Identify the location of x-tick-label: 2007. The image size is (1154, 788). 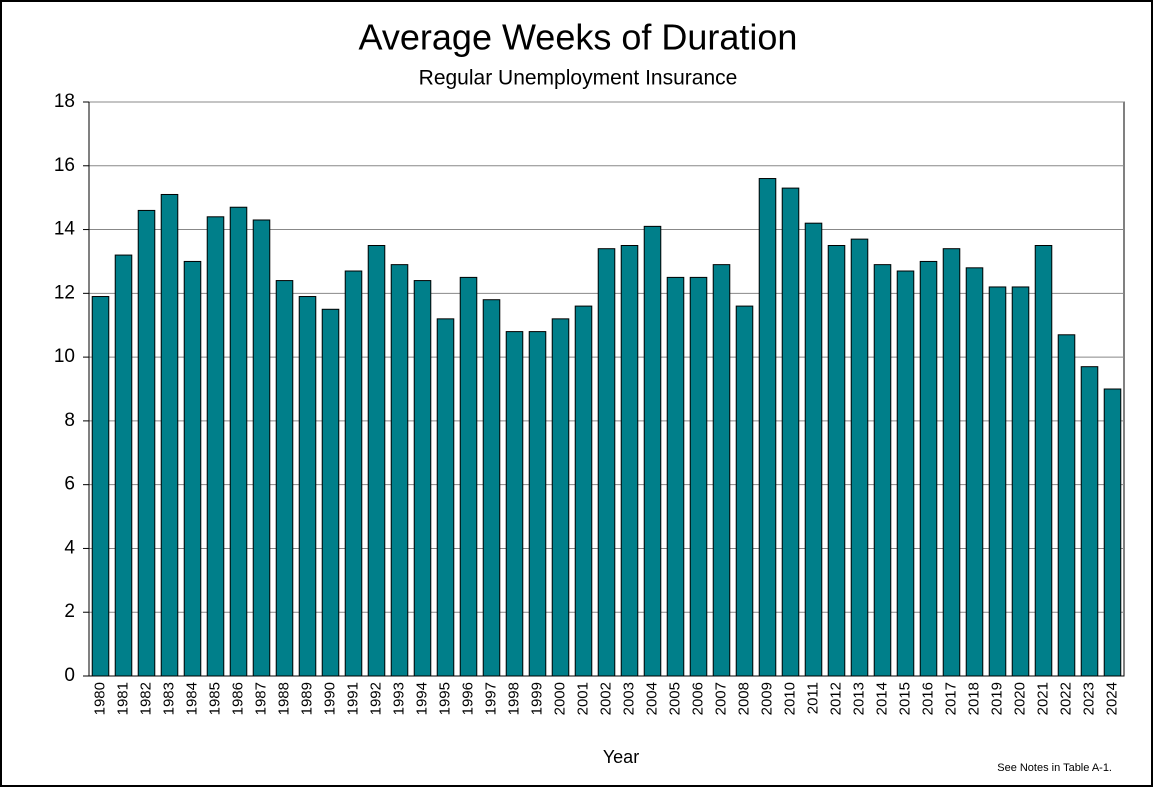
(720, 698).